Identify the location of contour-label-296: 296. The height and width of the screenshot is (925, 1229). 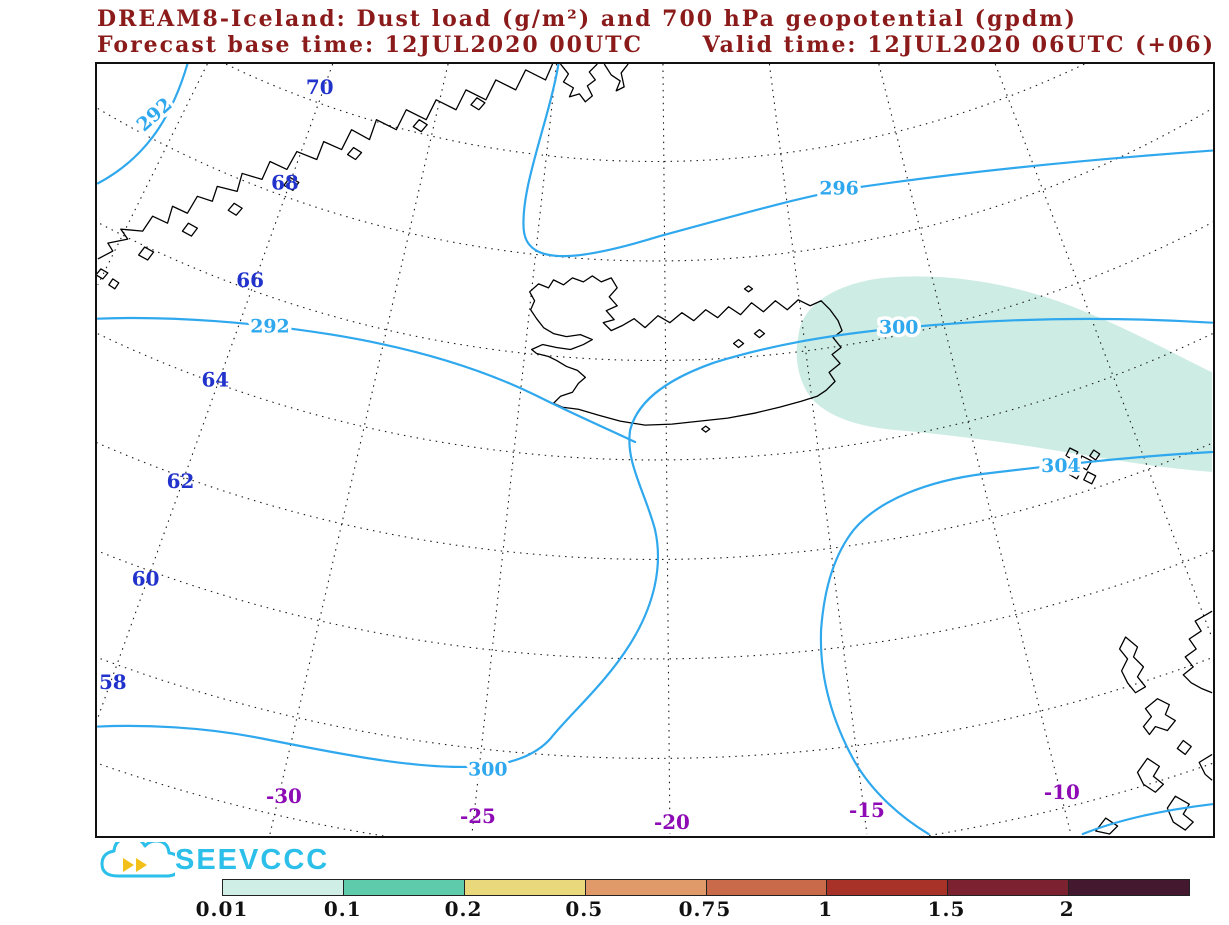
(838, 188).